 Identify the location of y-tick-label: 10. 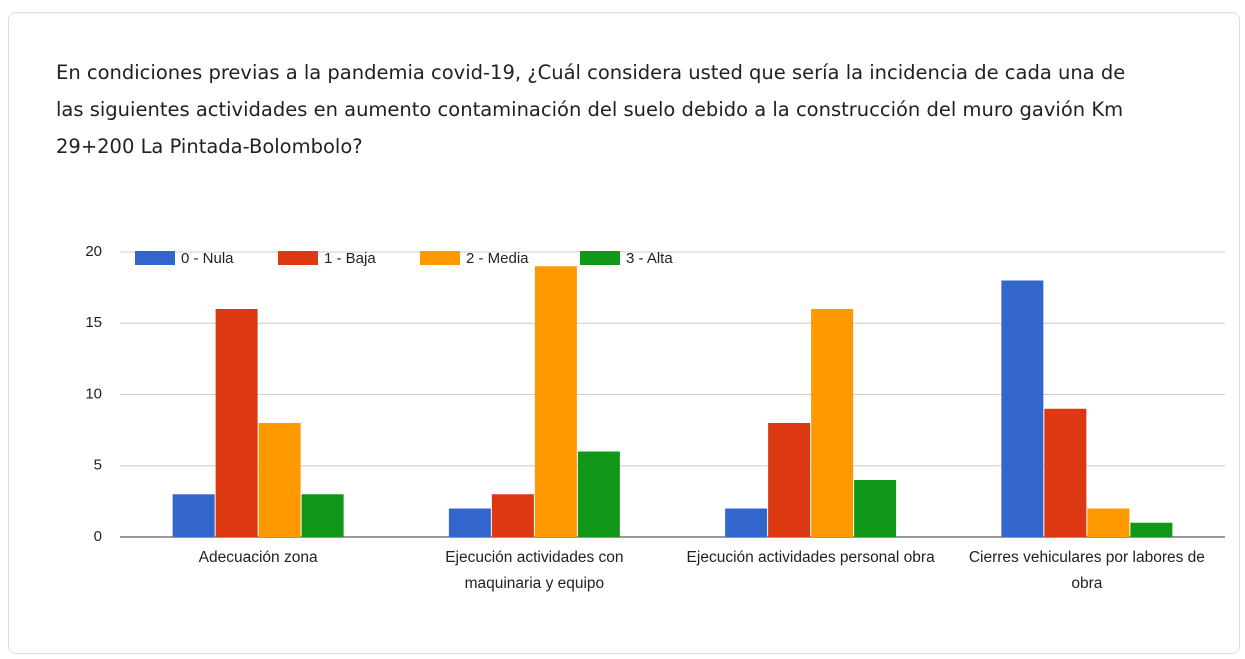
(93, 393).